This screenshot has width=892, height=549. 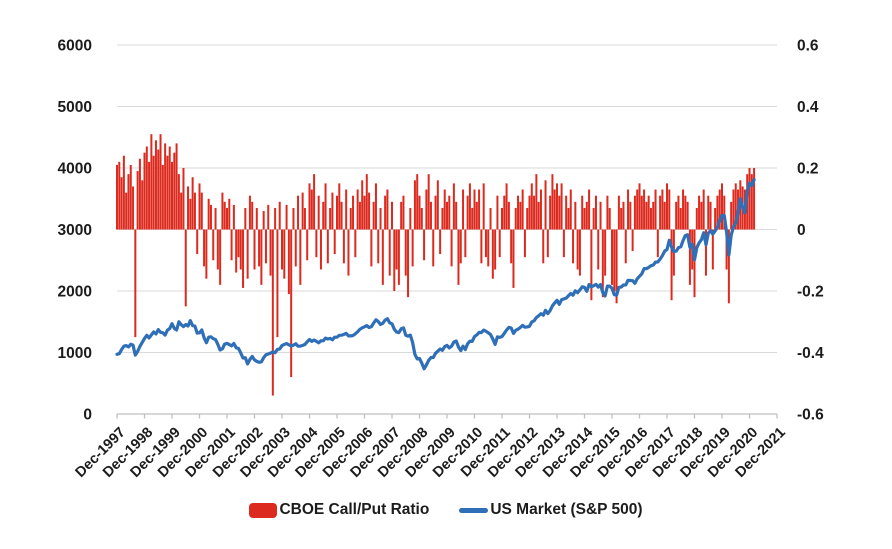 What do you see at coordinates (810, 415) in the screenshot?
I see `right-axis-tick-label: -0.6` at bounding box center [810, 415].